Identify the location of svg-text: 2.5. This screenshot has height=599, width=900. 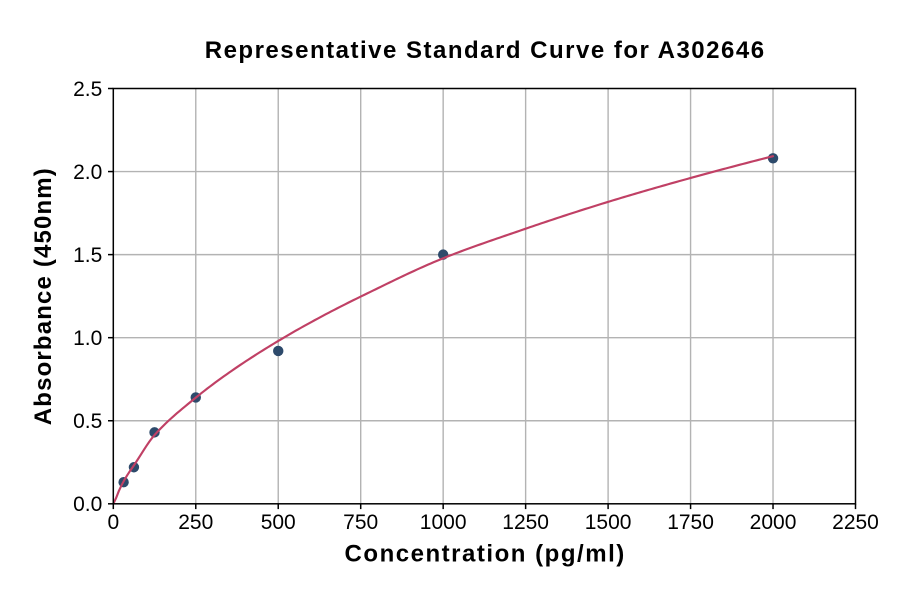
(87, 89).